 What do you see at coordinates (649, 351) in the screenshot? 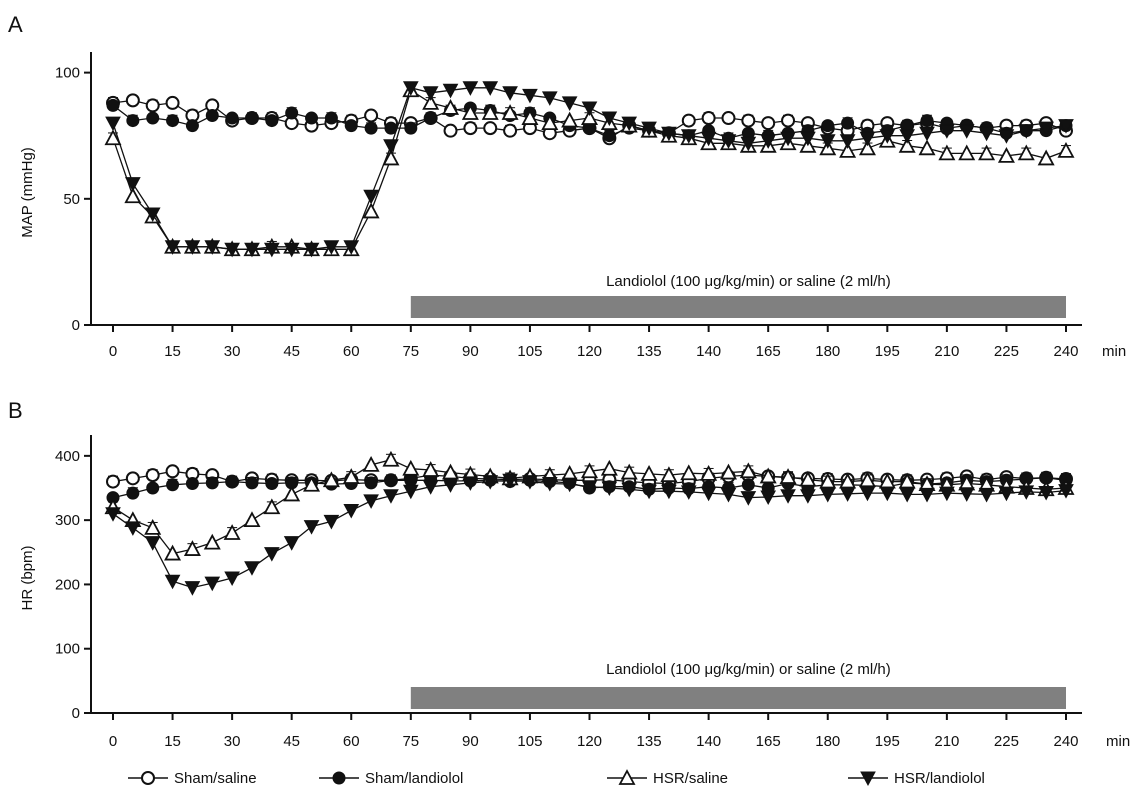
I see `x-tick-label: 135` at bounding box center [649, 351].